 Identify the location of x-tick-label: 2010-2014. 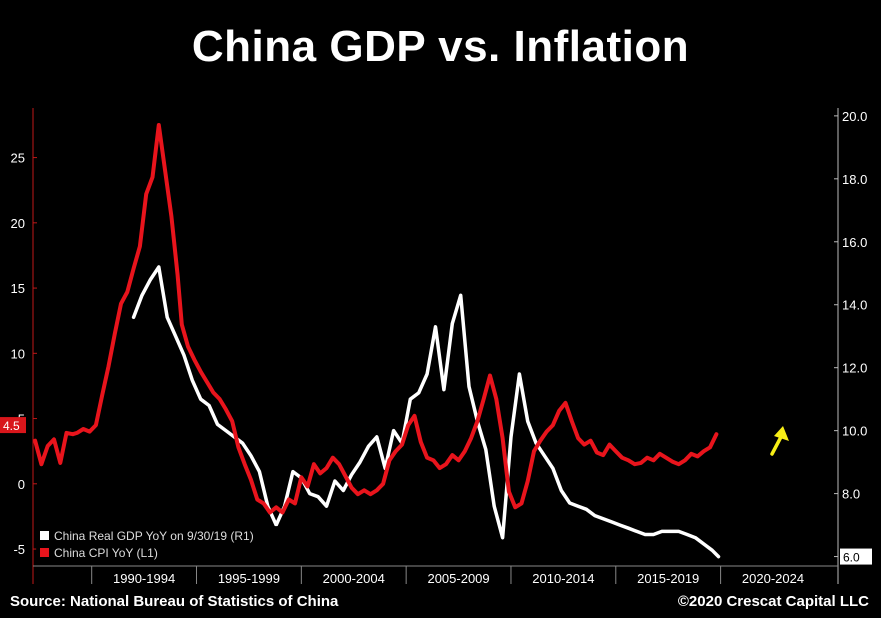
(563, 578).